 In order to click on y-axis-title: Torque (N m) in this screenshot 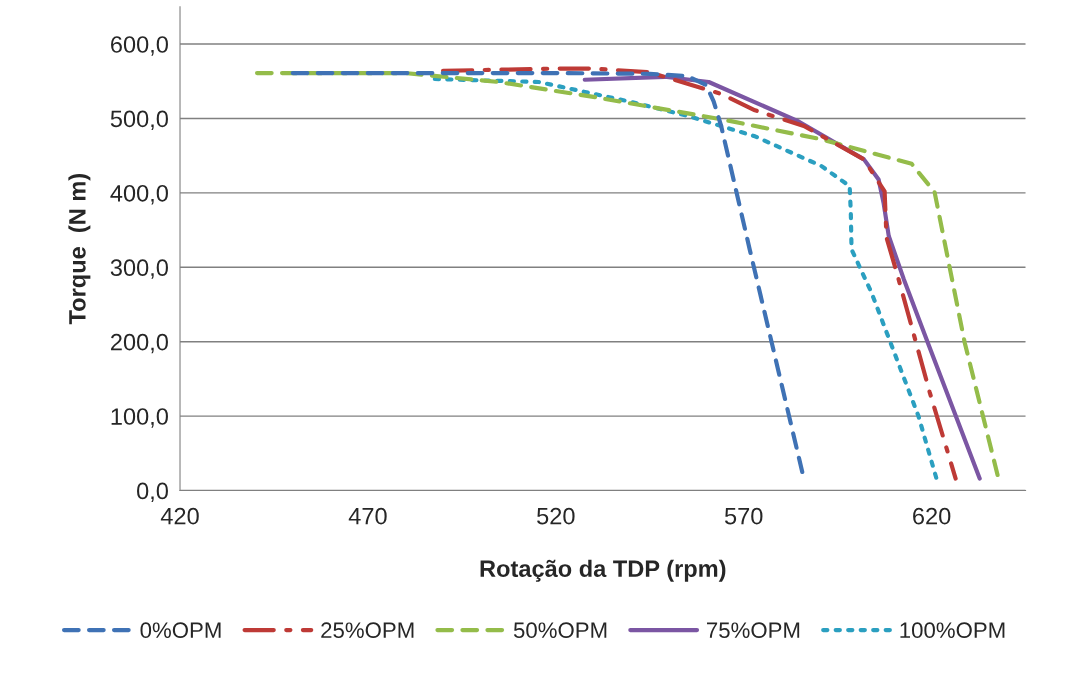, I will do `click(79, 249)`.